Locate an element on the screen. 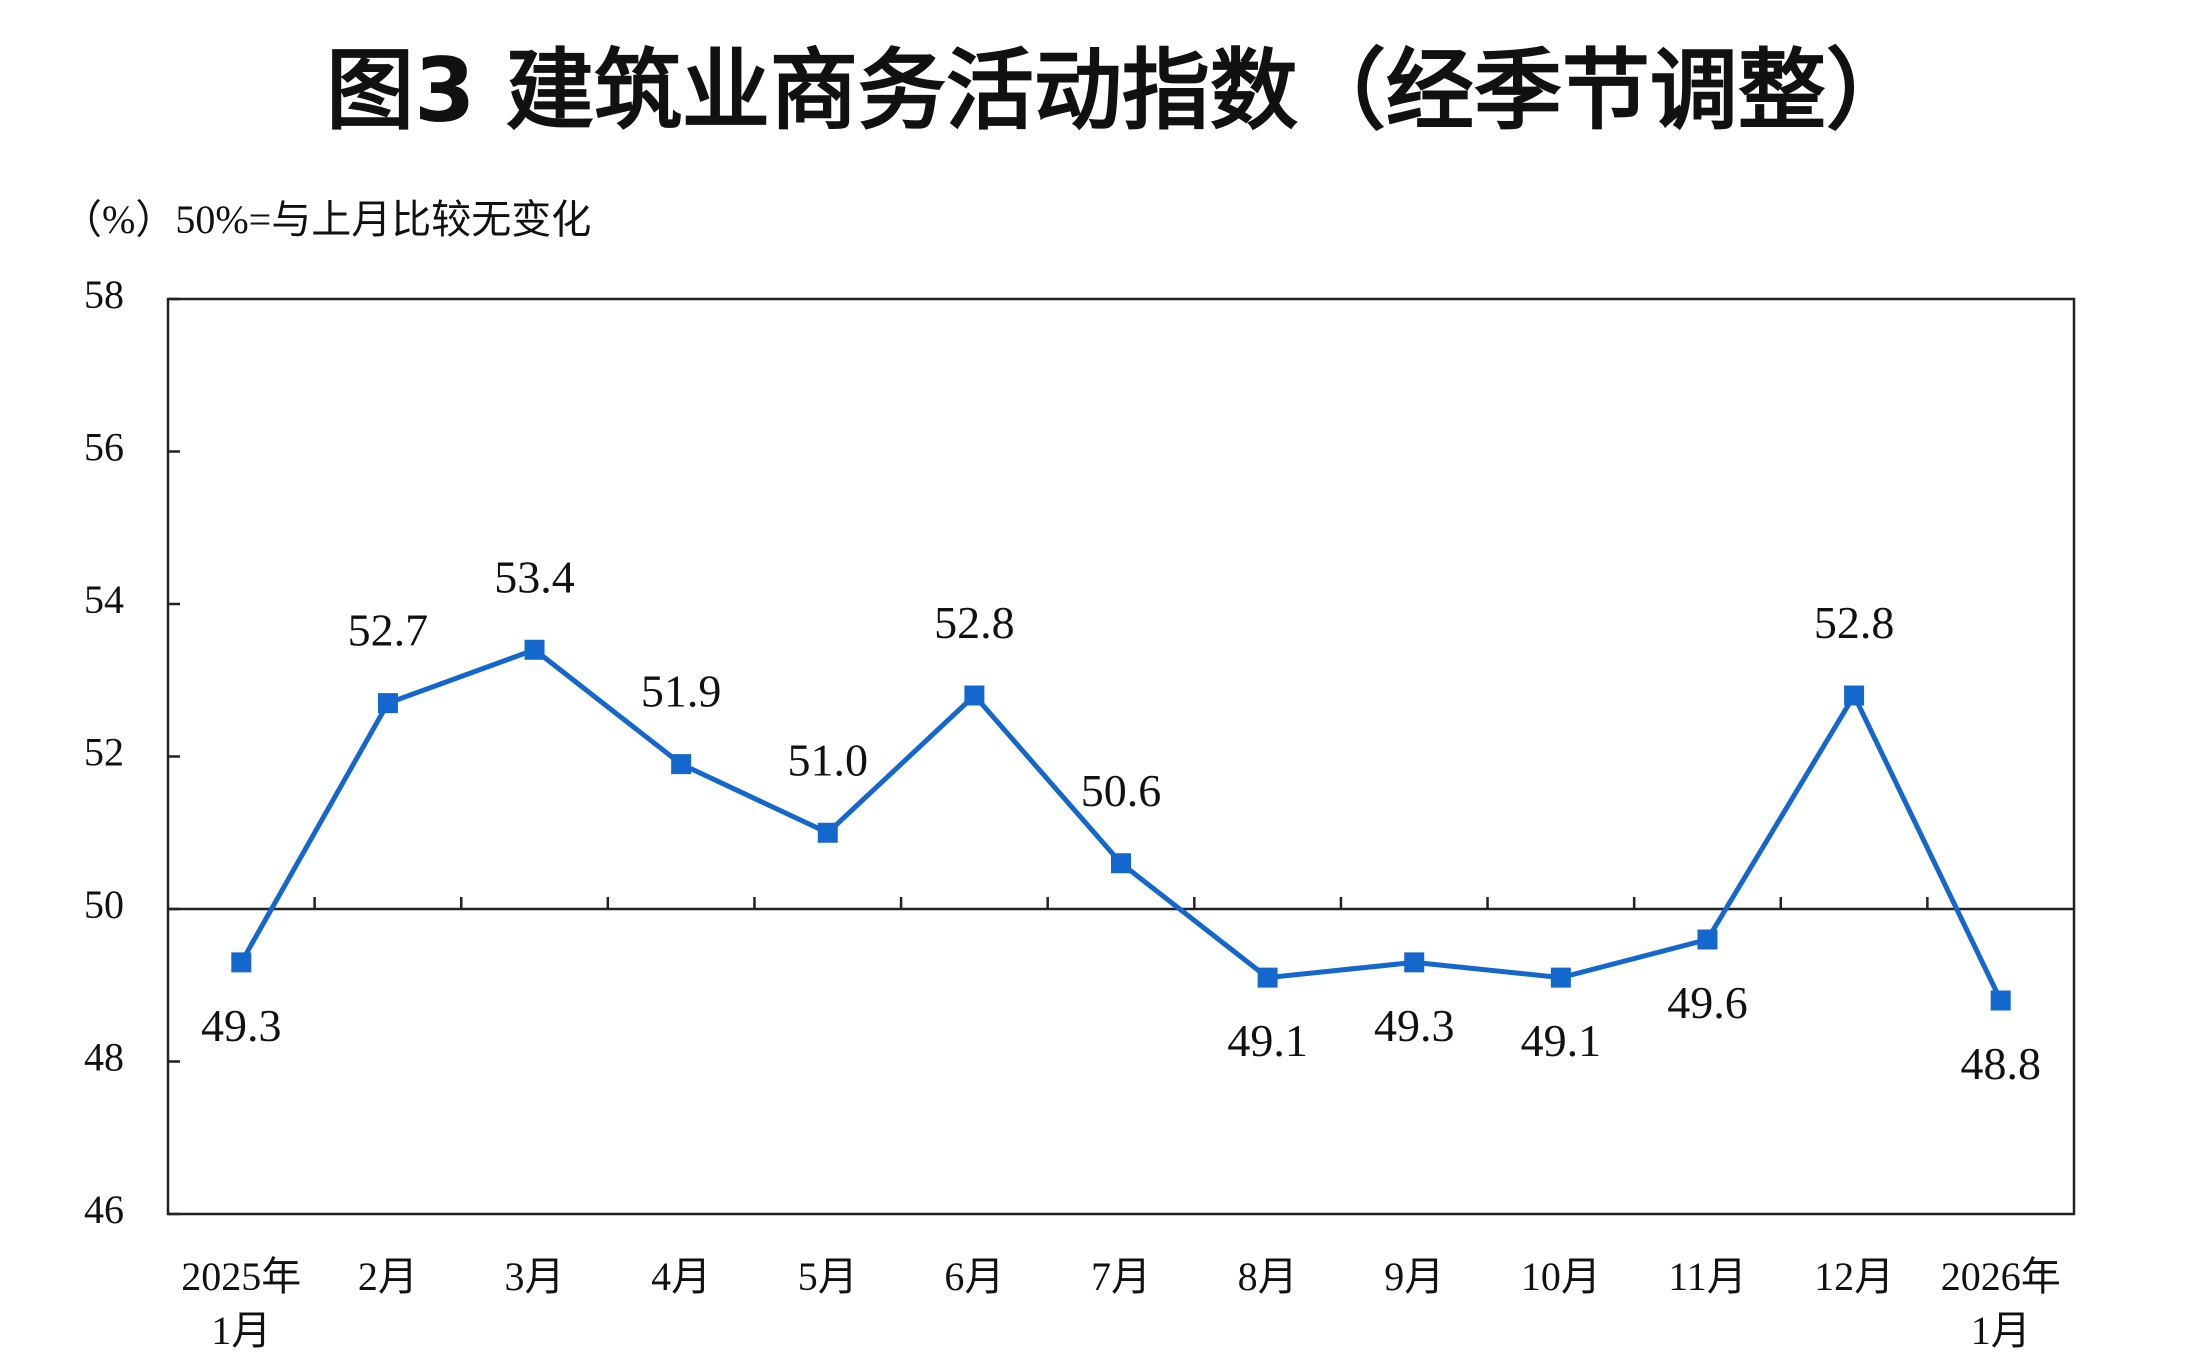  x-tick-label: 7月 is located at coordinates (1121, 1276).